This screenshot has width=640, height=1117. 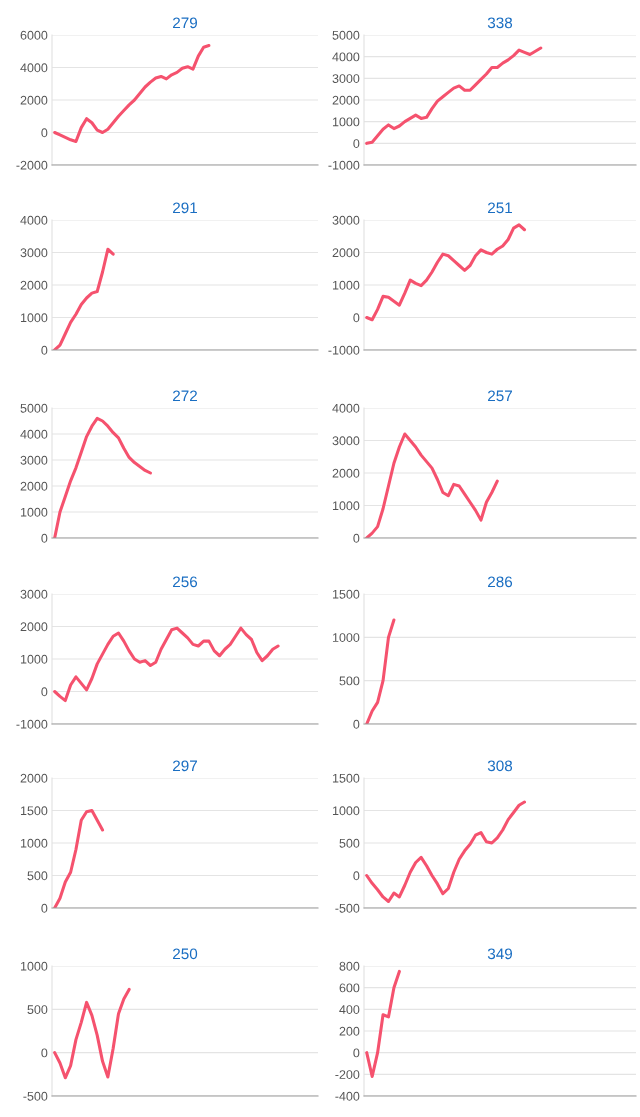 I want to click on chart-title: 291, so click(x=185, y=208).